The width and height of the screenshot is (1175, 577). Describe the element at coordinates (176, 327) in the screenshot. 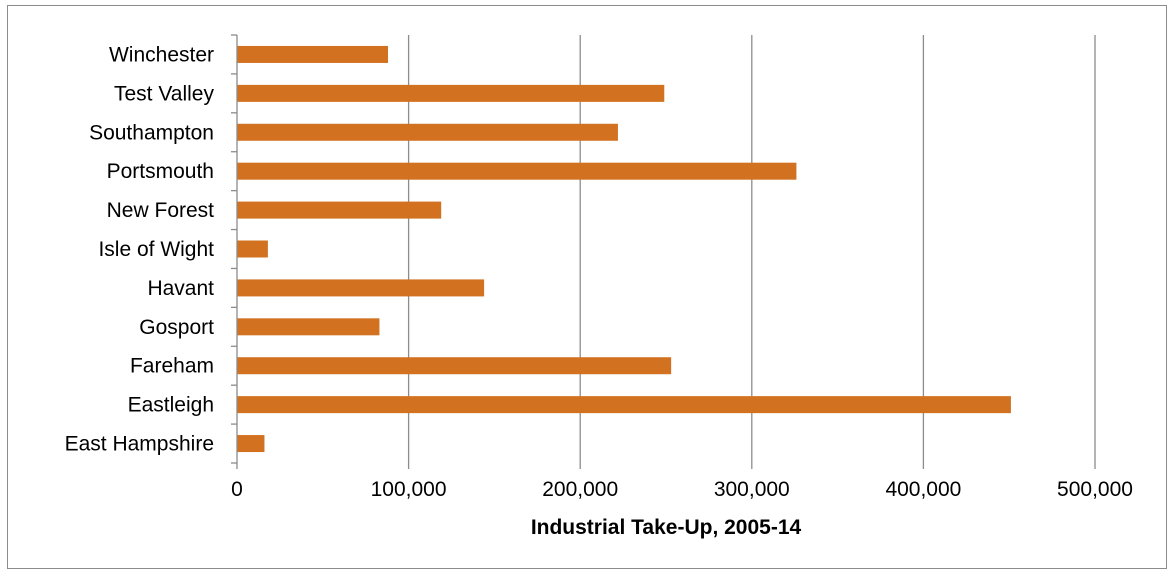

I see `y-category-label: Gosport` at that location.